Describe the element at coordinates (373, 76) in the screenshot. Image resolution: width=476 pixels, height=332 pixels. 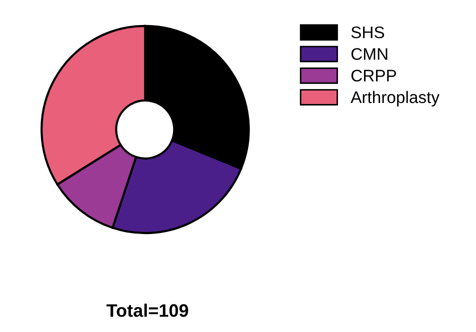
I see `legend-label: CRPP` at that location.